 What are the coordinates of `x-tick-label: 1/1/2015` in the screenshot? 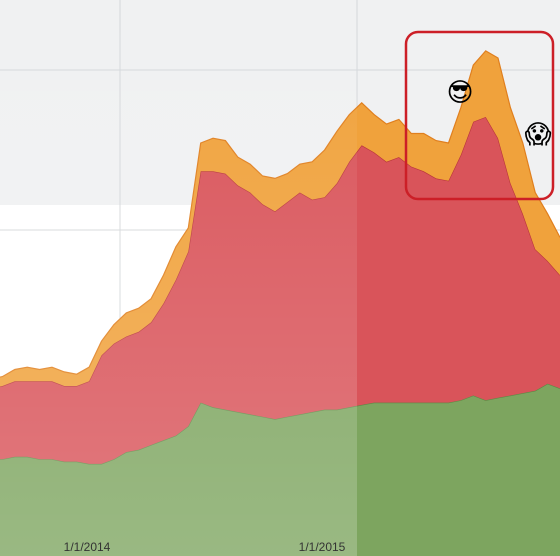 It's located at (322, 547).